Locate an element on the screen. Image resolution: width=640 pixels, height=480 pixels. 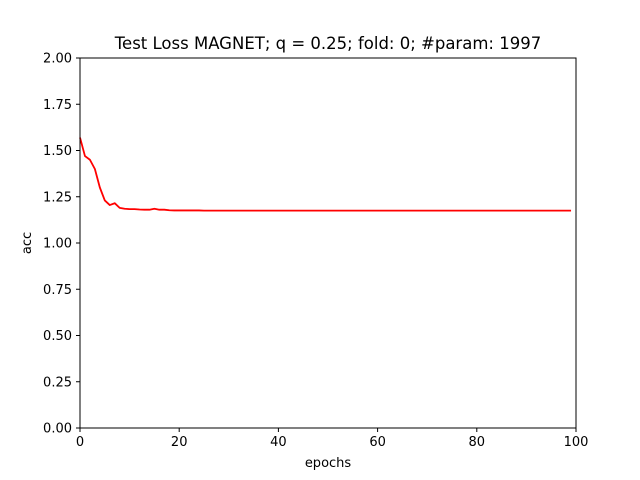
y-tick-label: 1.25 is located at coordinates (57, 197).